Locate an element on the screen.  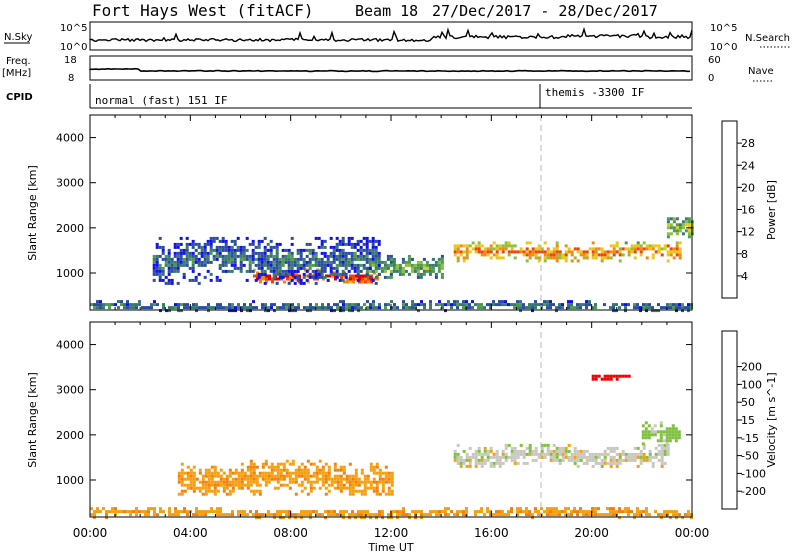
x-tick-label: 04:00 is located at coordinates (190, 533).